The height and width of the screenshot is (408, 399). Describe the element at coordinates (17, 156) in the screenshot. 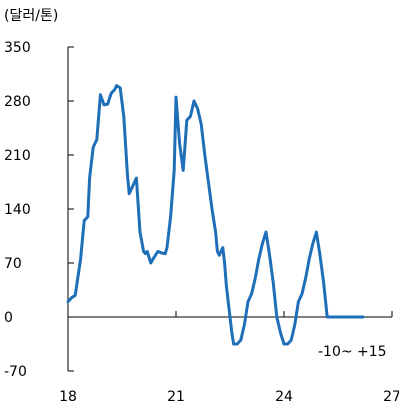

I see `y-tick-label: 210` at that location.